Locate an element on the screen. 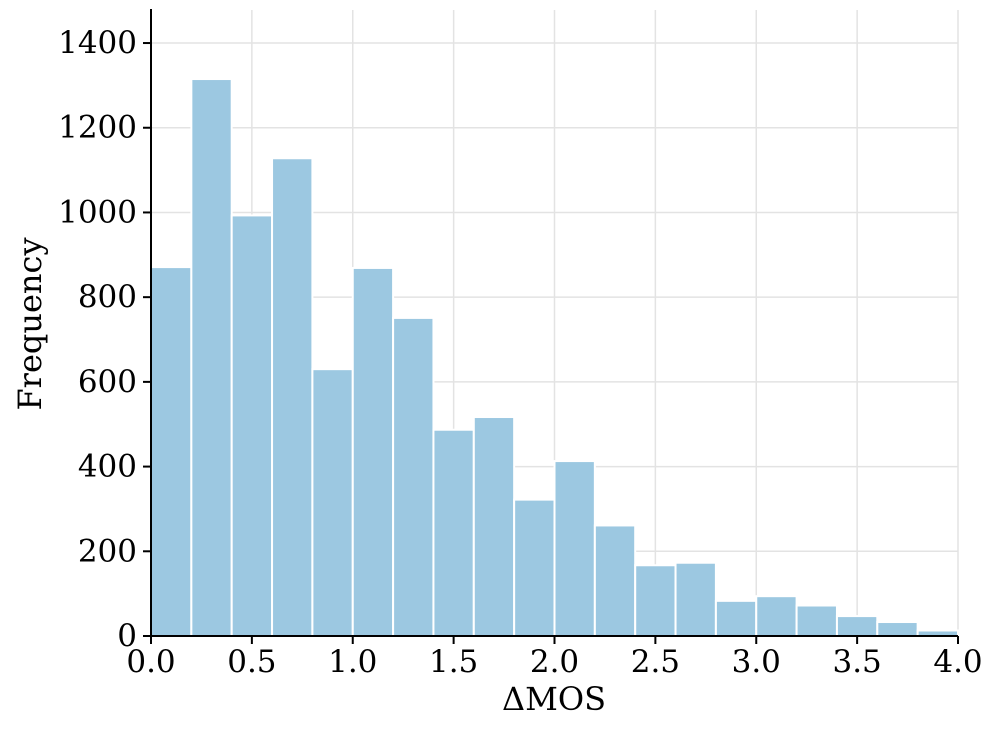 The width and height of the screenshot is (997, 736). x-tick-label: 1.5 is located at coordinates (453, 662).